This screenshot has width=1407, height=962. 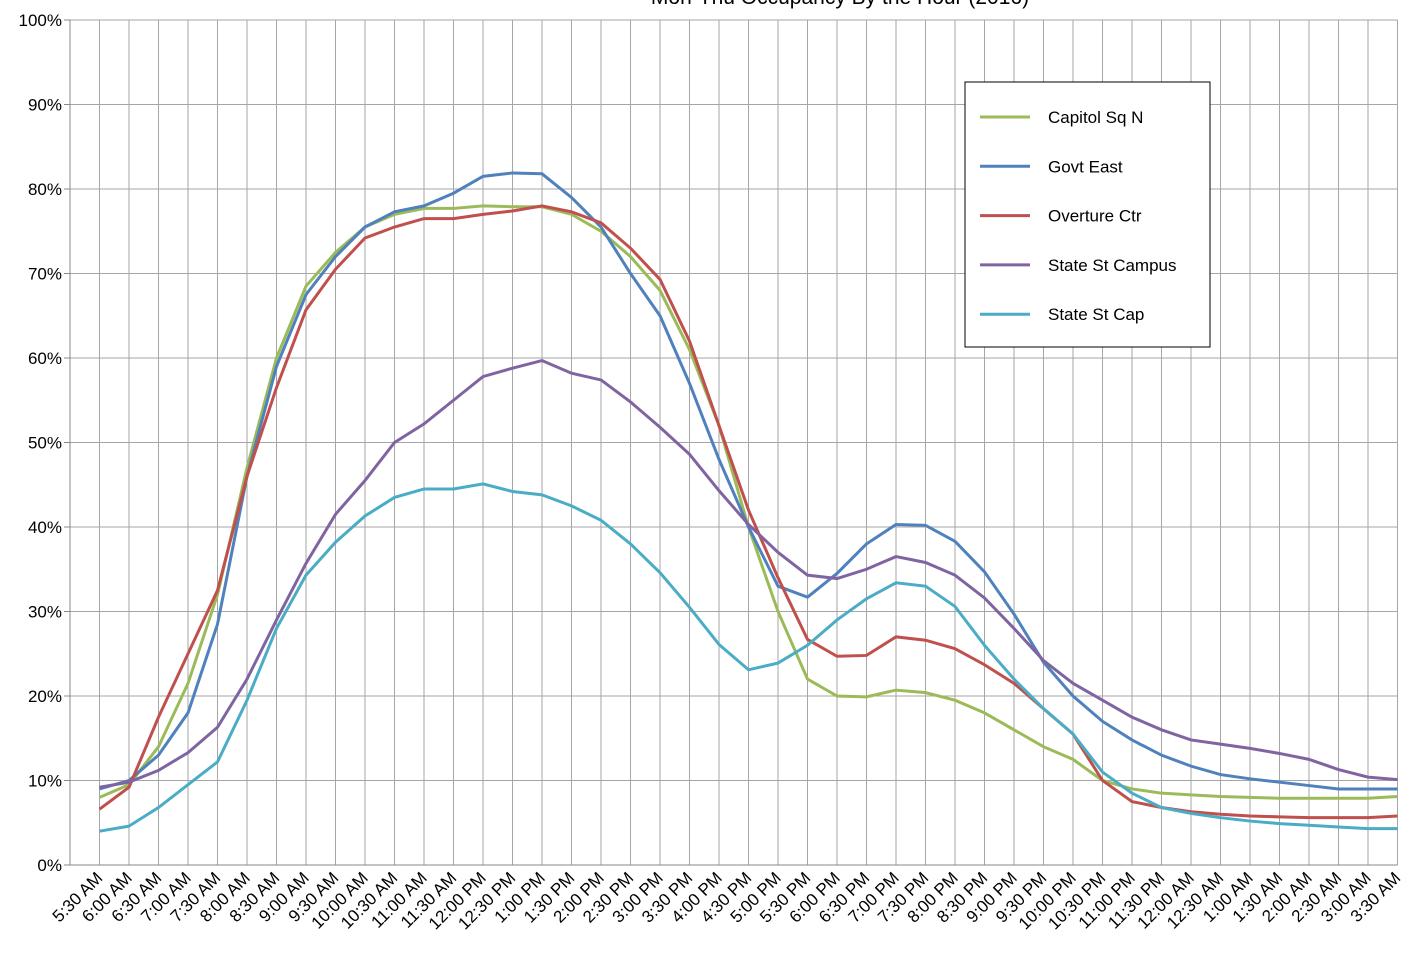 What do you see at coordinates (840, 4) in the screenshot?
I see `chart-title: Mon-Thu Occupancy By the Hour (2016)` at bounding box center [840, 4].